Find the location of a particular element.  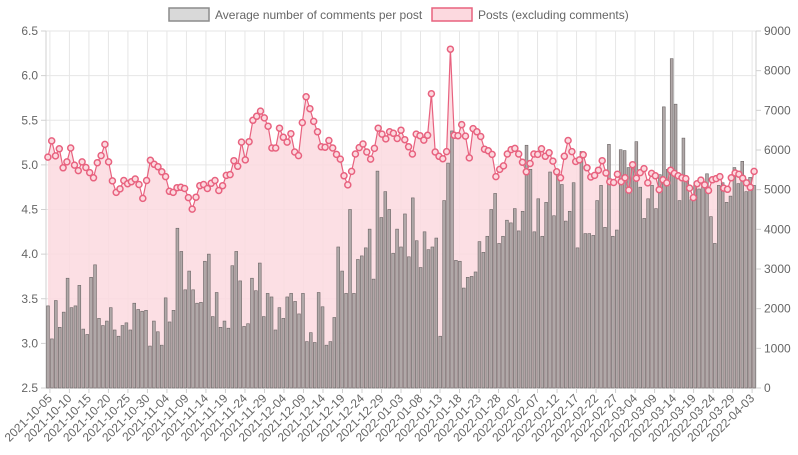

y-right-tick-label: 8000 is located at coordinates (777, 71).